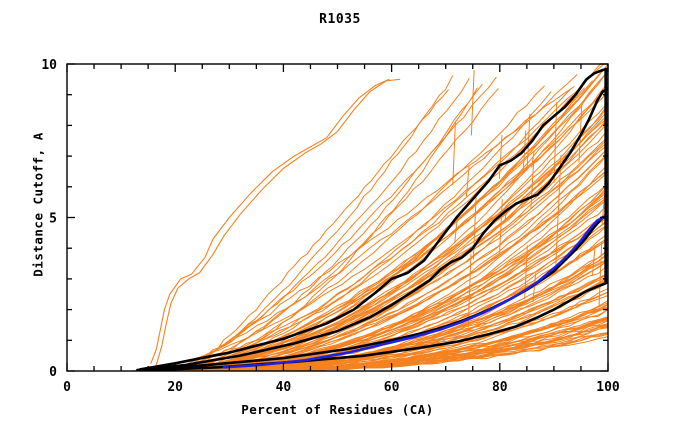 The image size is (680, 440). Describe the element at coordinates (53, 372) in the screenshot. I see `y-tick-label: 0` at that location.